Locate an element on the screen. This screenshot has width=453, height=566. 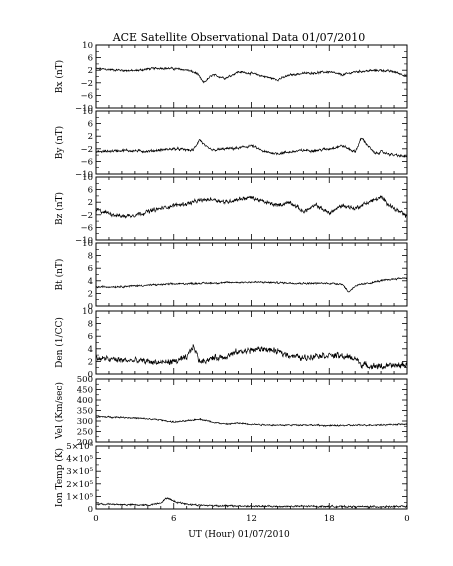
y-tick-label: 2×10⁵ is located at coordinates (79, 485).